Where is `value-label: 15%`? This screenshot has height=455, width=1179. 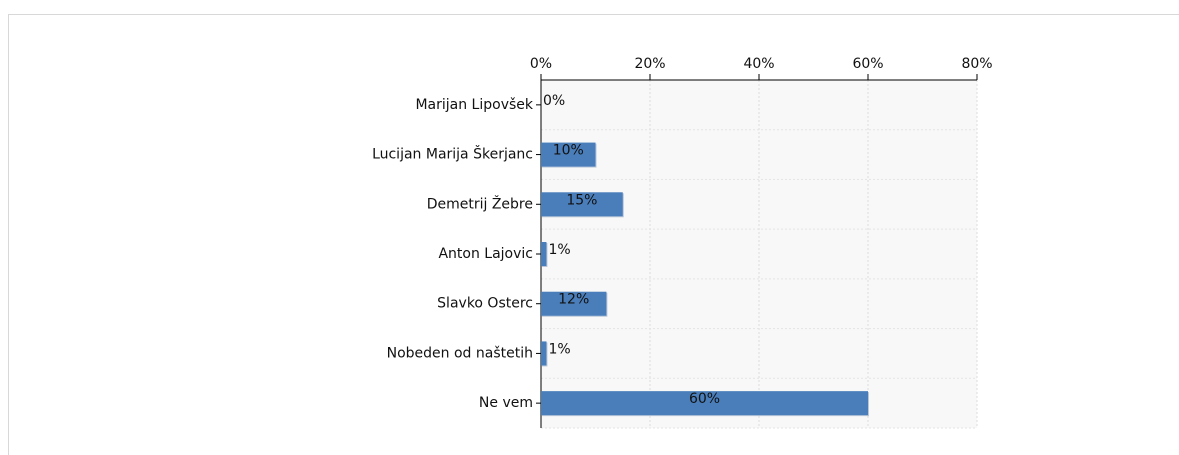
value-label: 15% is located at coordinates (581, 200).